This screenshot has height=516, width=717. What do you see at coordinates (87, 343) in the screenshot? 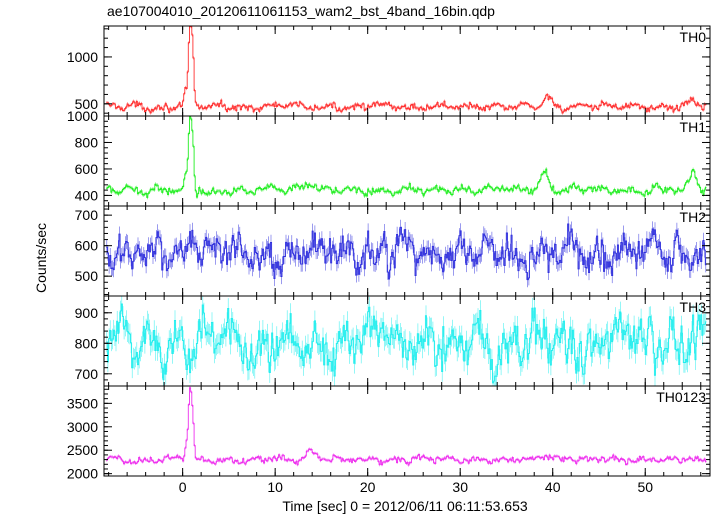
I see `y-tick-label-th3: 800` at bounding box center [87, 343].